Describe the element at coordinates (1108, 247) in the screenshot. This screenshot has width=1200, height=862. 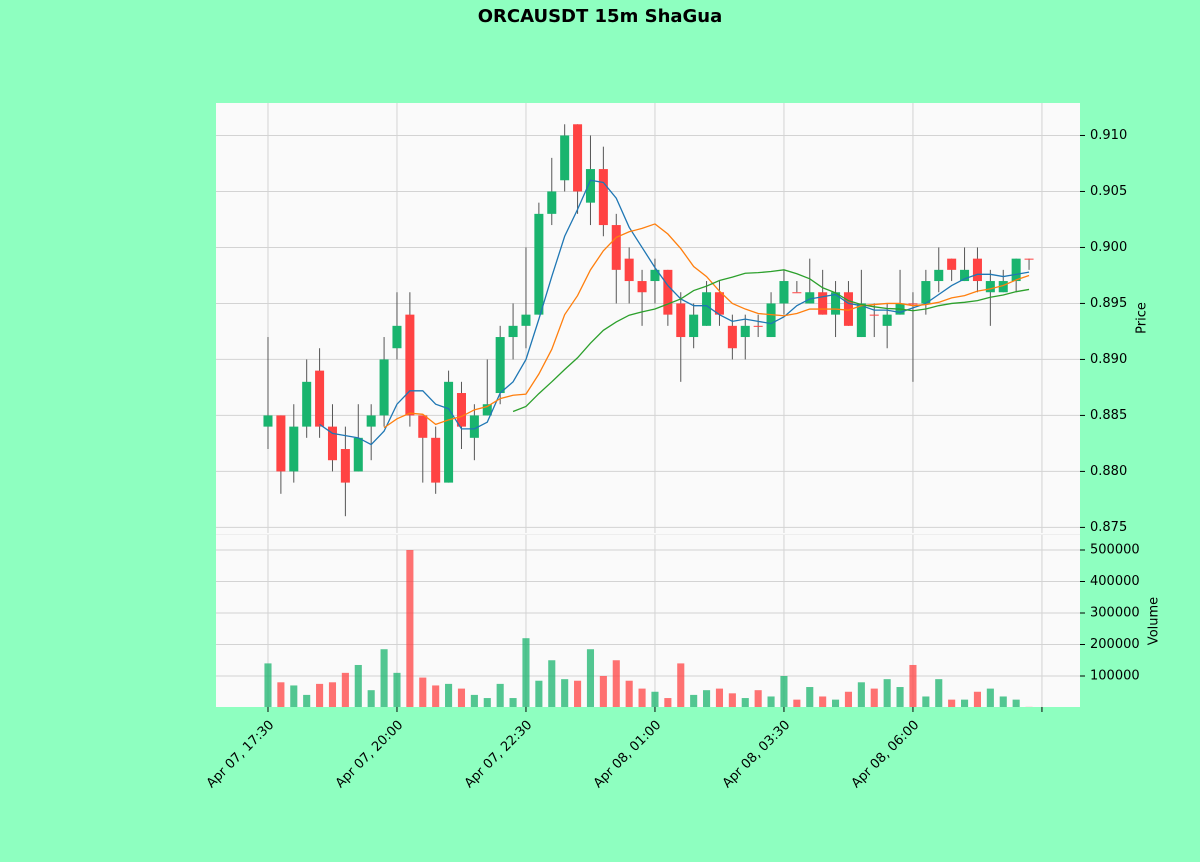
I see `y-tick-label: 0.900` at that location.